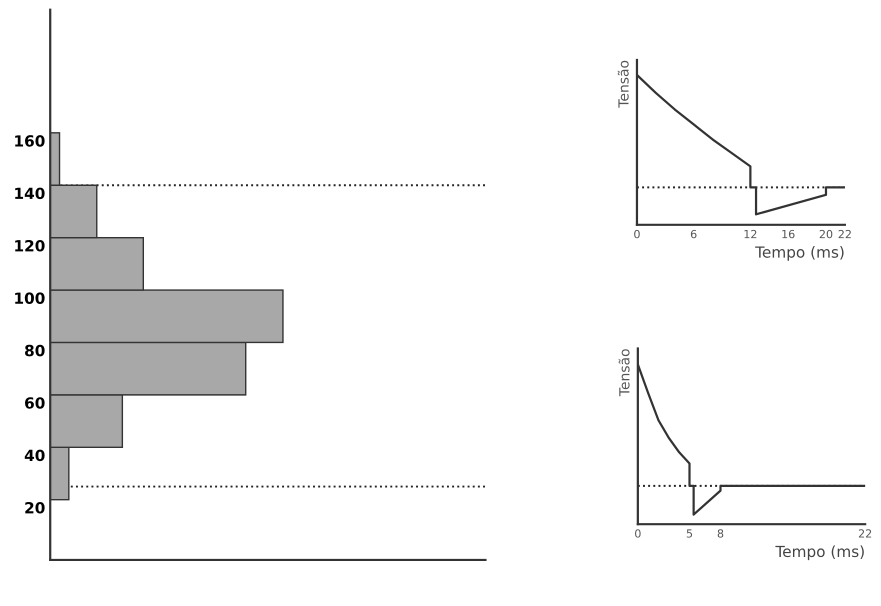 The height and width of the screenshot is (606, 881). What do you see at coordinates (35, 508) in the screenshot?
I see `y-tick-label: 20` at bounding box center [35, 508].